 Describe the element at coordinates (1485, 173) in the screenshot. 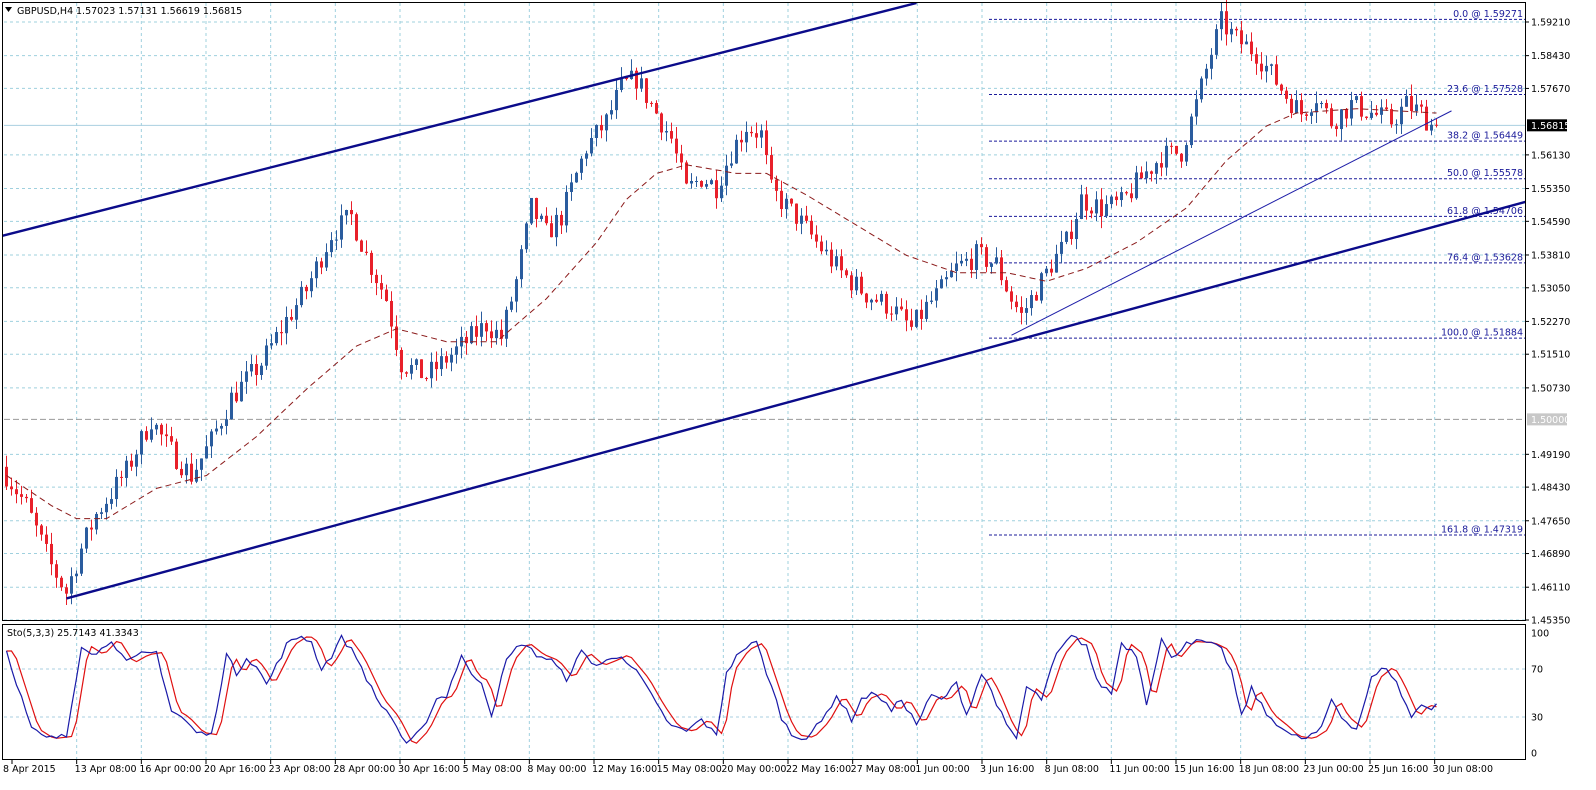

I see `fib-label: 50.0 @ 1.55578` at that location.